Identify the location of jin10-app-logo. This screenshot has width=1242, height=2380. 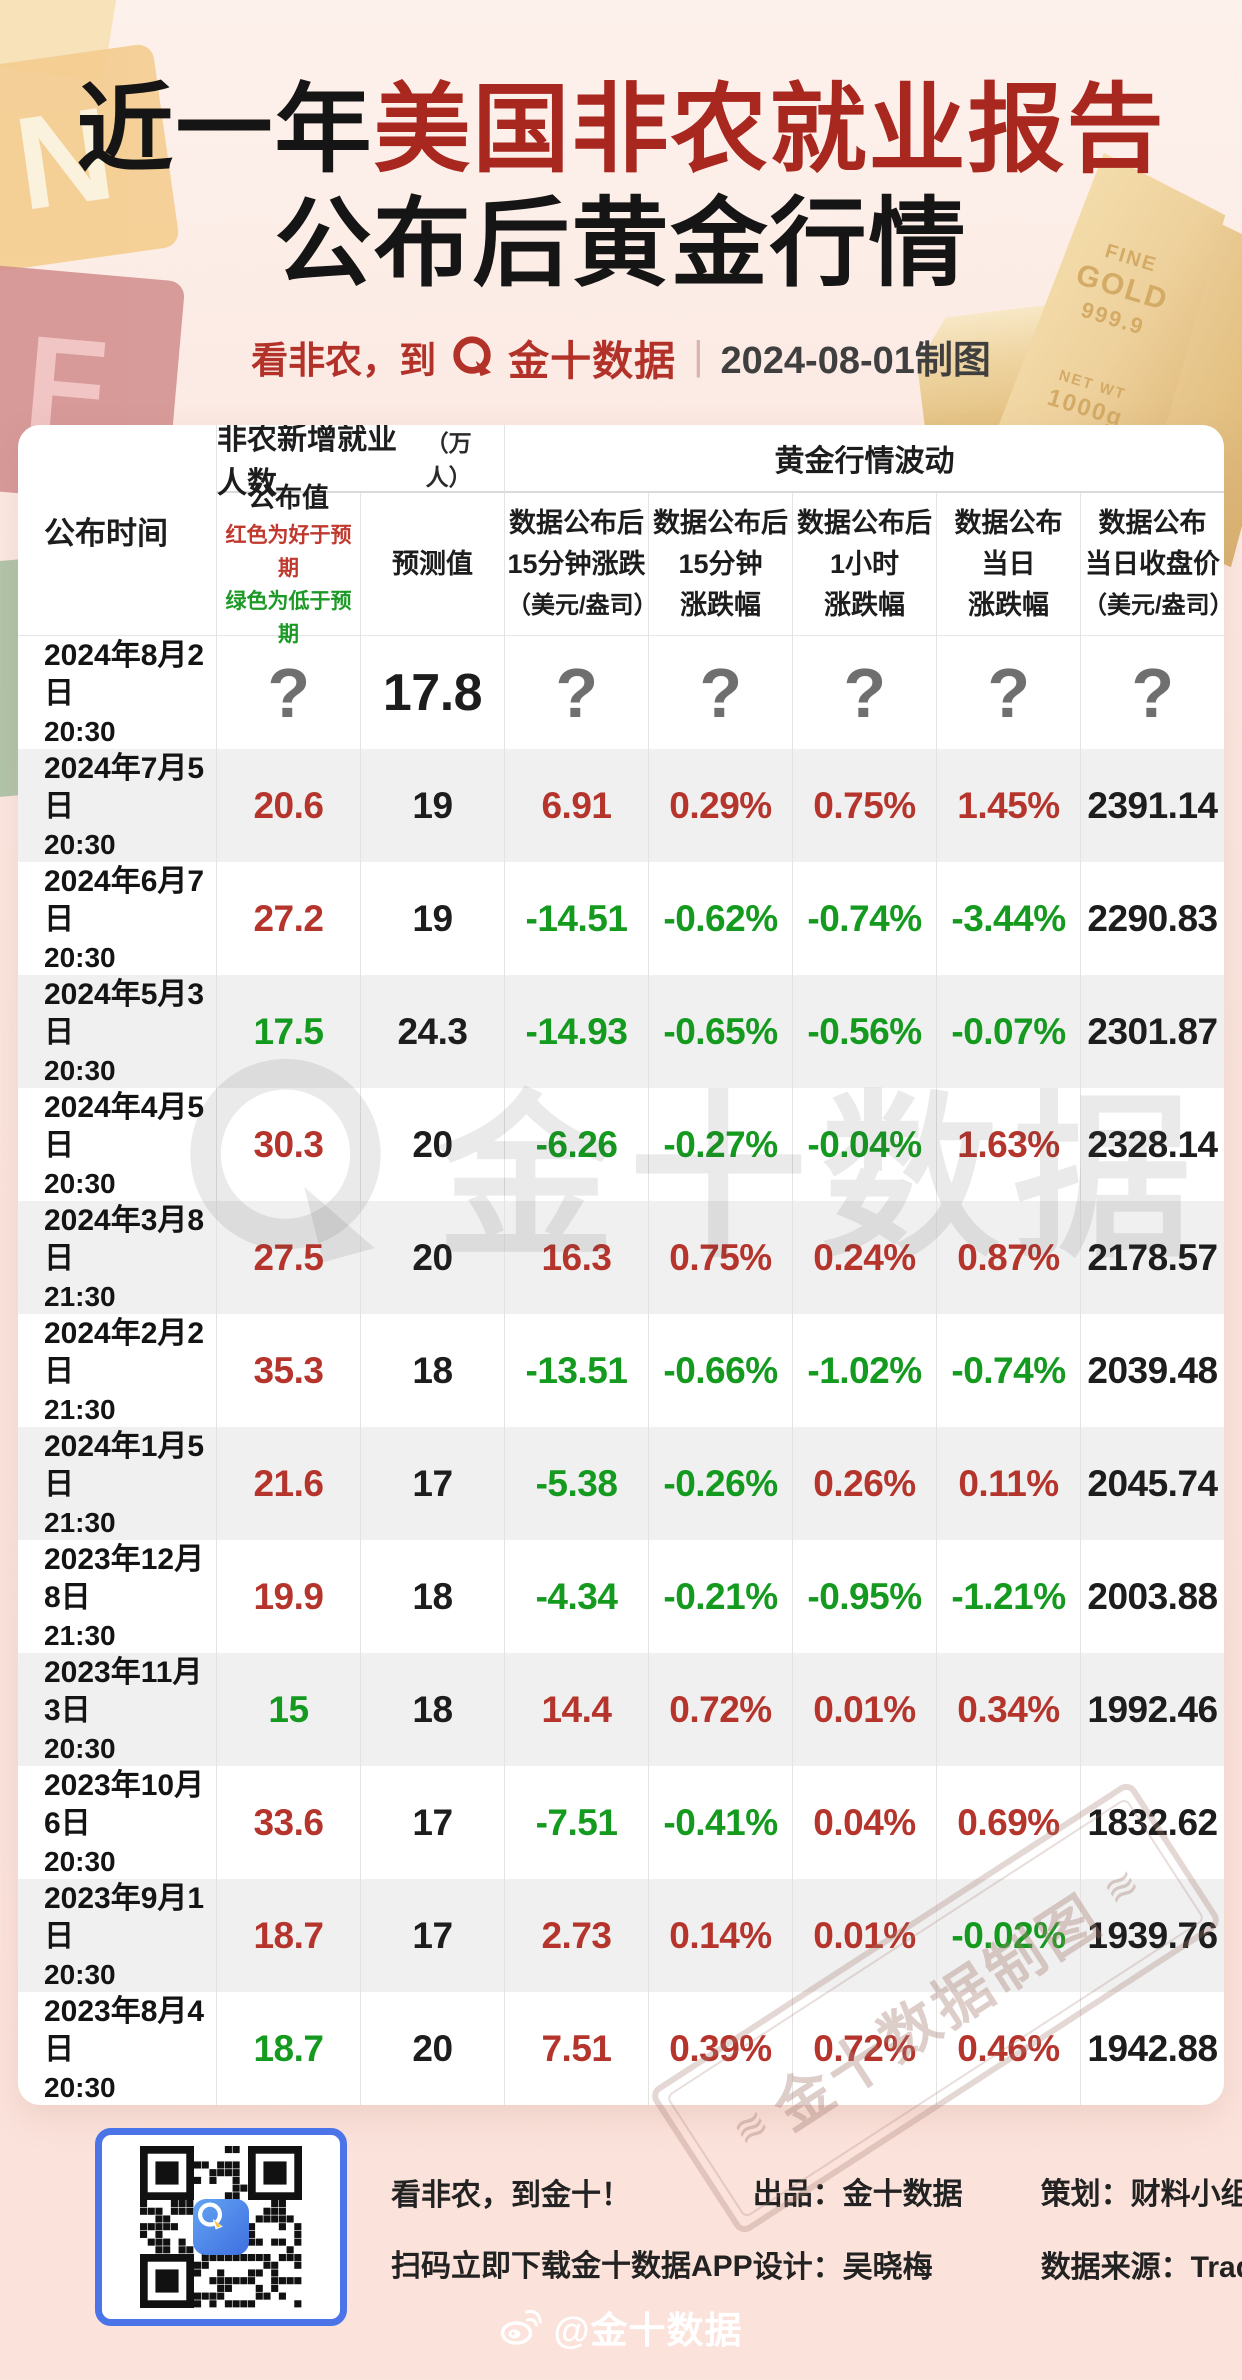
(221, 2227).